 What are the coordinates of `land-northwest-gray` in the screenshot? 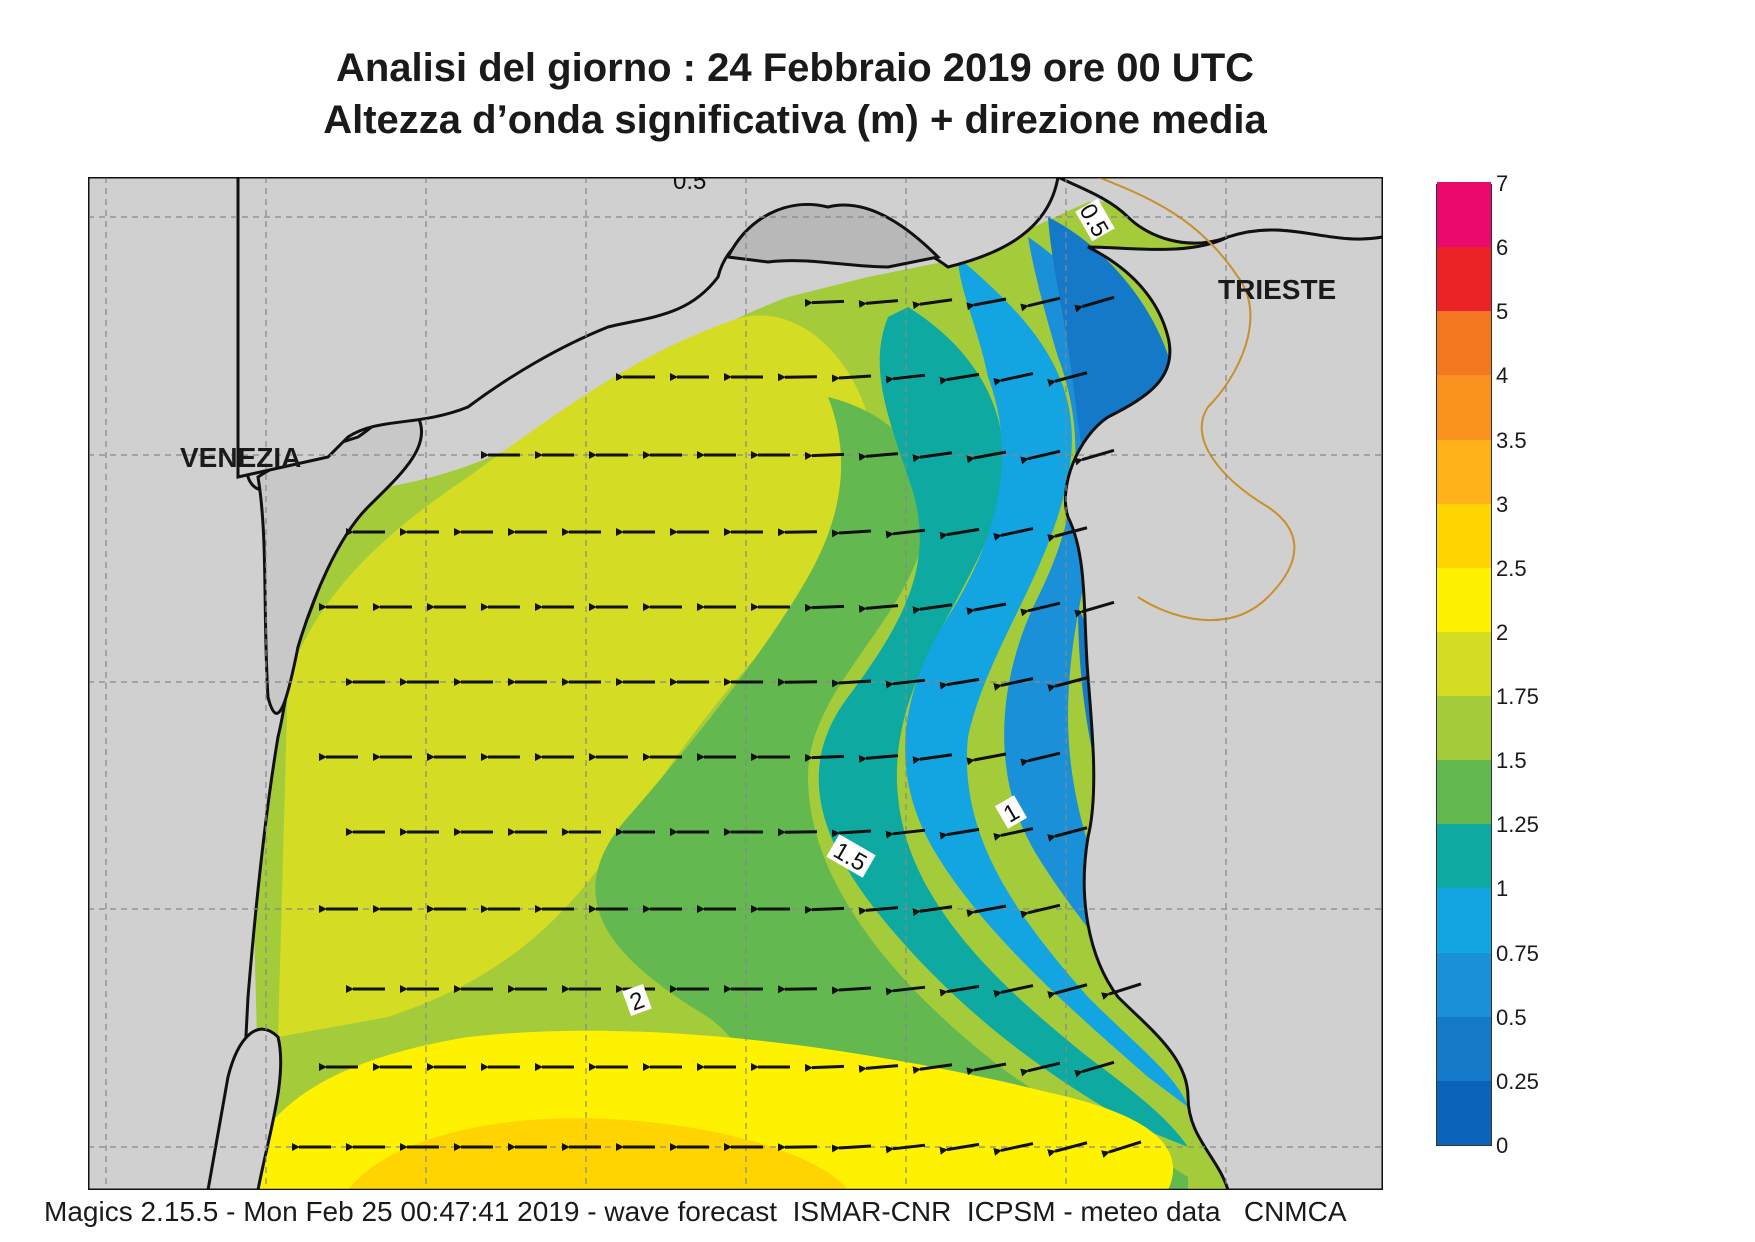 It's located at (833, 235).